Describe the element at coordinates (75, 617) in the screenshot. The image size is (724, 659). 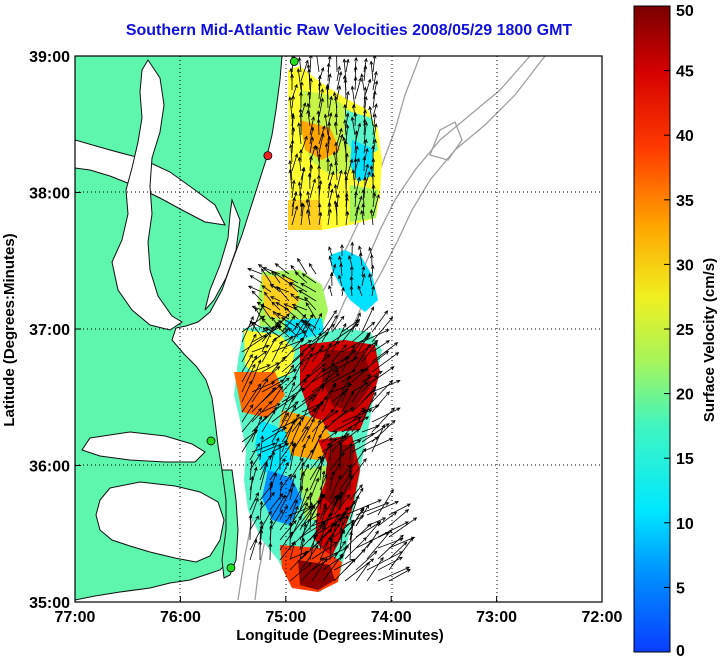
I see `x-tick-label: 77:00` at that location.